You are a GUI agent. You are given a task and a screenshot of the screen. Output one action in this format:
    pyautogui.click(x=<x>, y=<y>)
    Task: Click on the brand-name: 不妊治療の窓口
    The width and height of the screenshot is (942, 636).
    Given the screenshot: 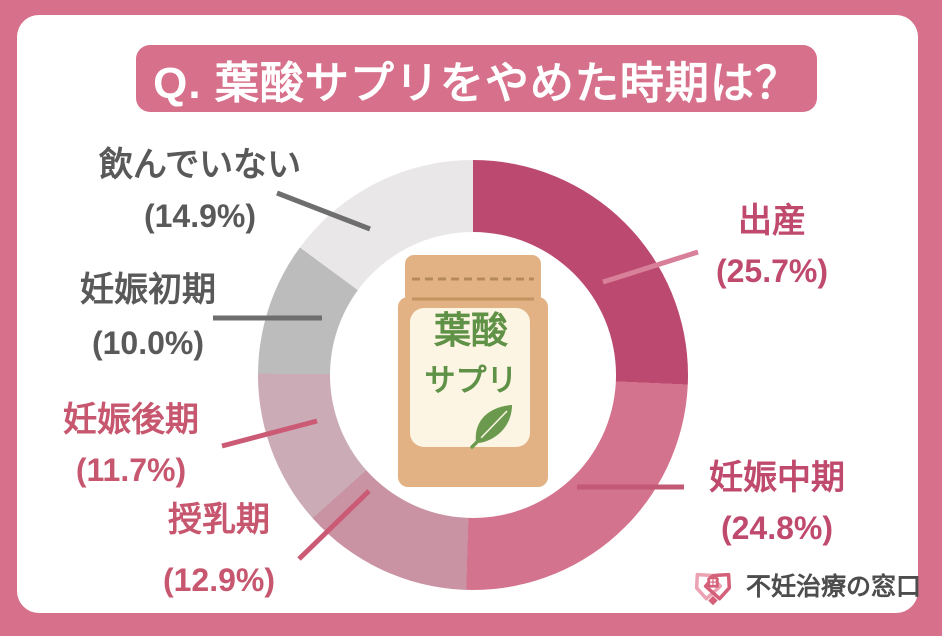 What is the action you would take?
    pyautogui.click(x=834, y=587)
    